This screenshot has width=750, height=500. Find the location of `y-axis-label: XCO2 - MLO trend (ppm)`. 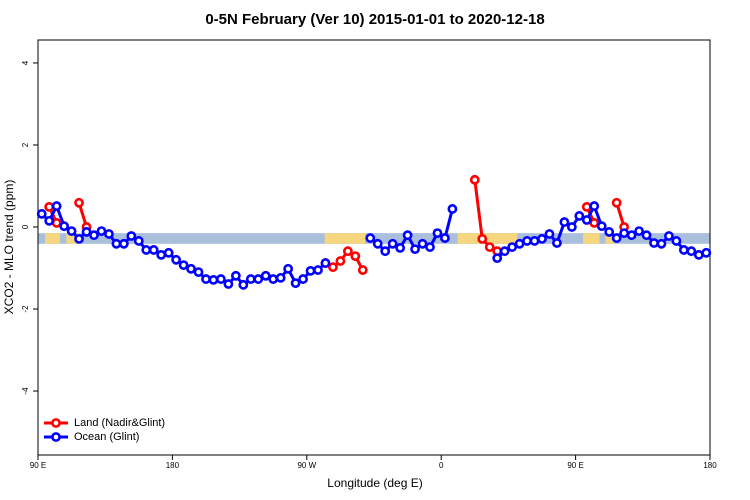

y-axis-label: XCO2 - MLO trend (ppm) is located at coordinates (9, 247).